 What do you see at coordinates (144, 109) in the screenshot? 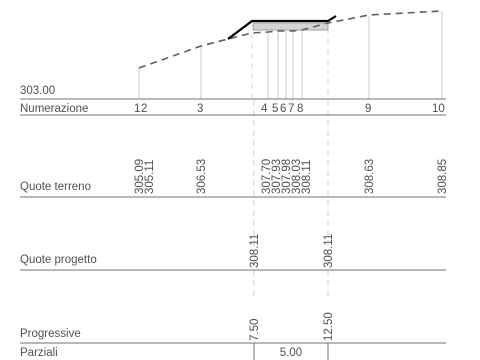
I see `section-number: 2` at bounding box center [144, 109].